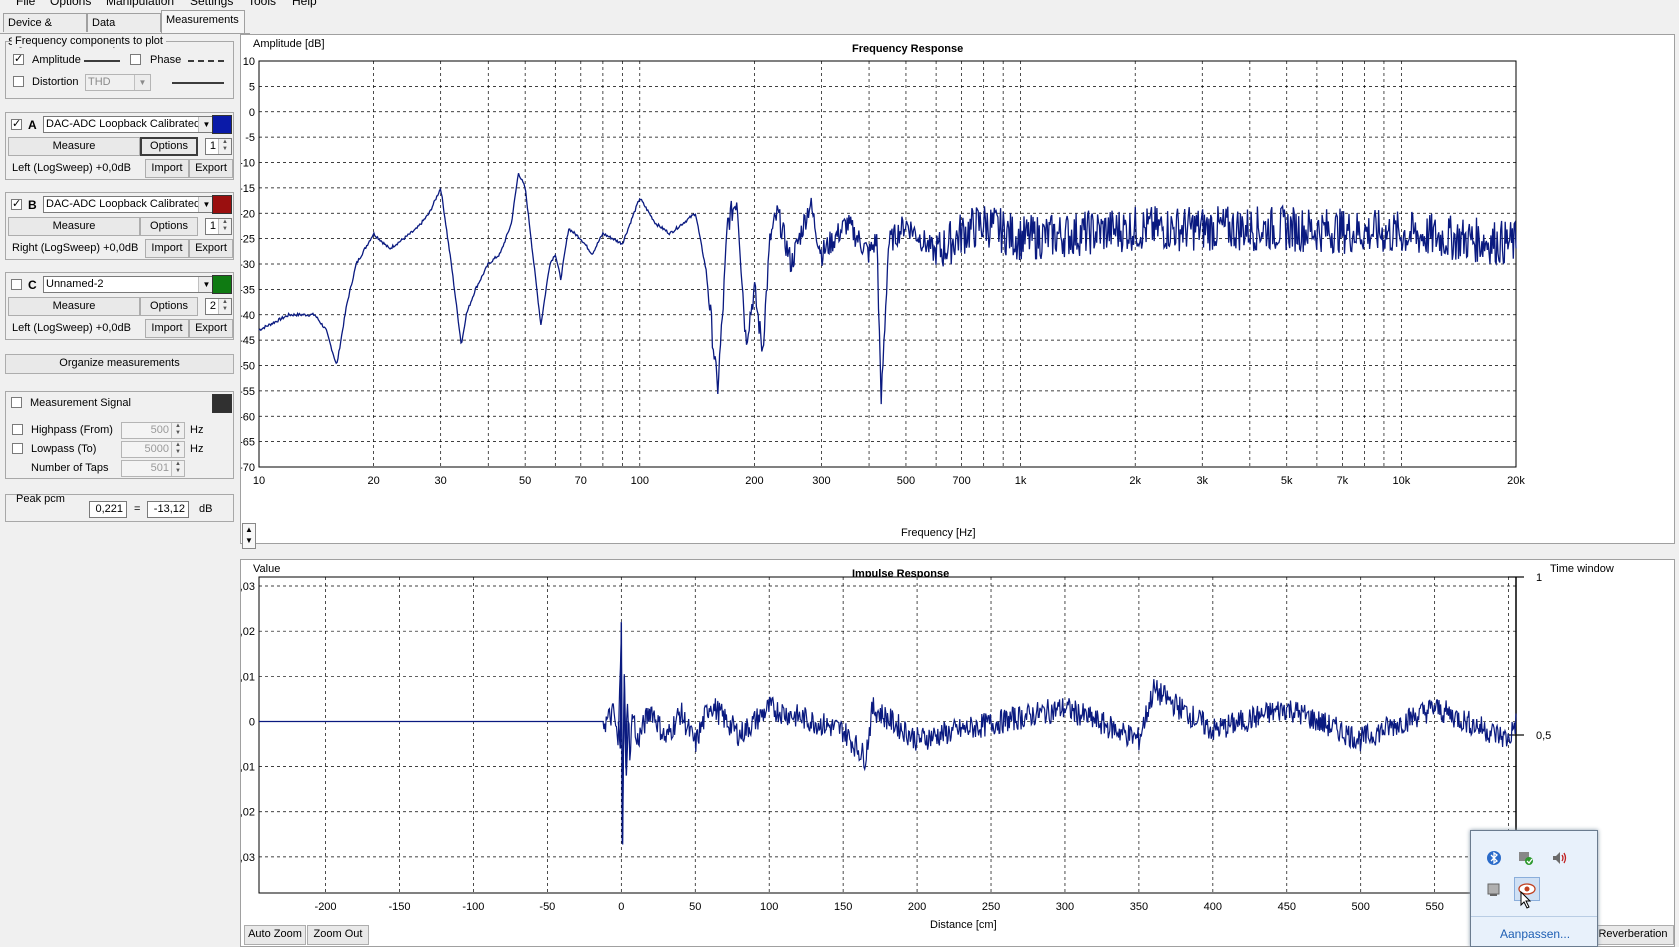 This screenshot has width=1679, height=947. I want to click on measurement-a-export-button: Export, so click(211, 168).